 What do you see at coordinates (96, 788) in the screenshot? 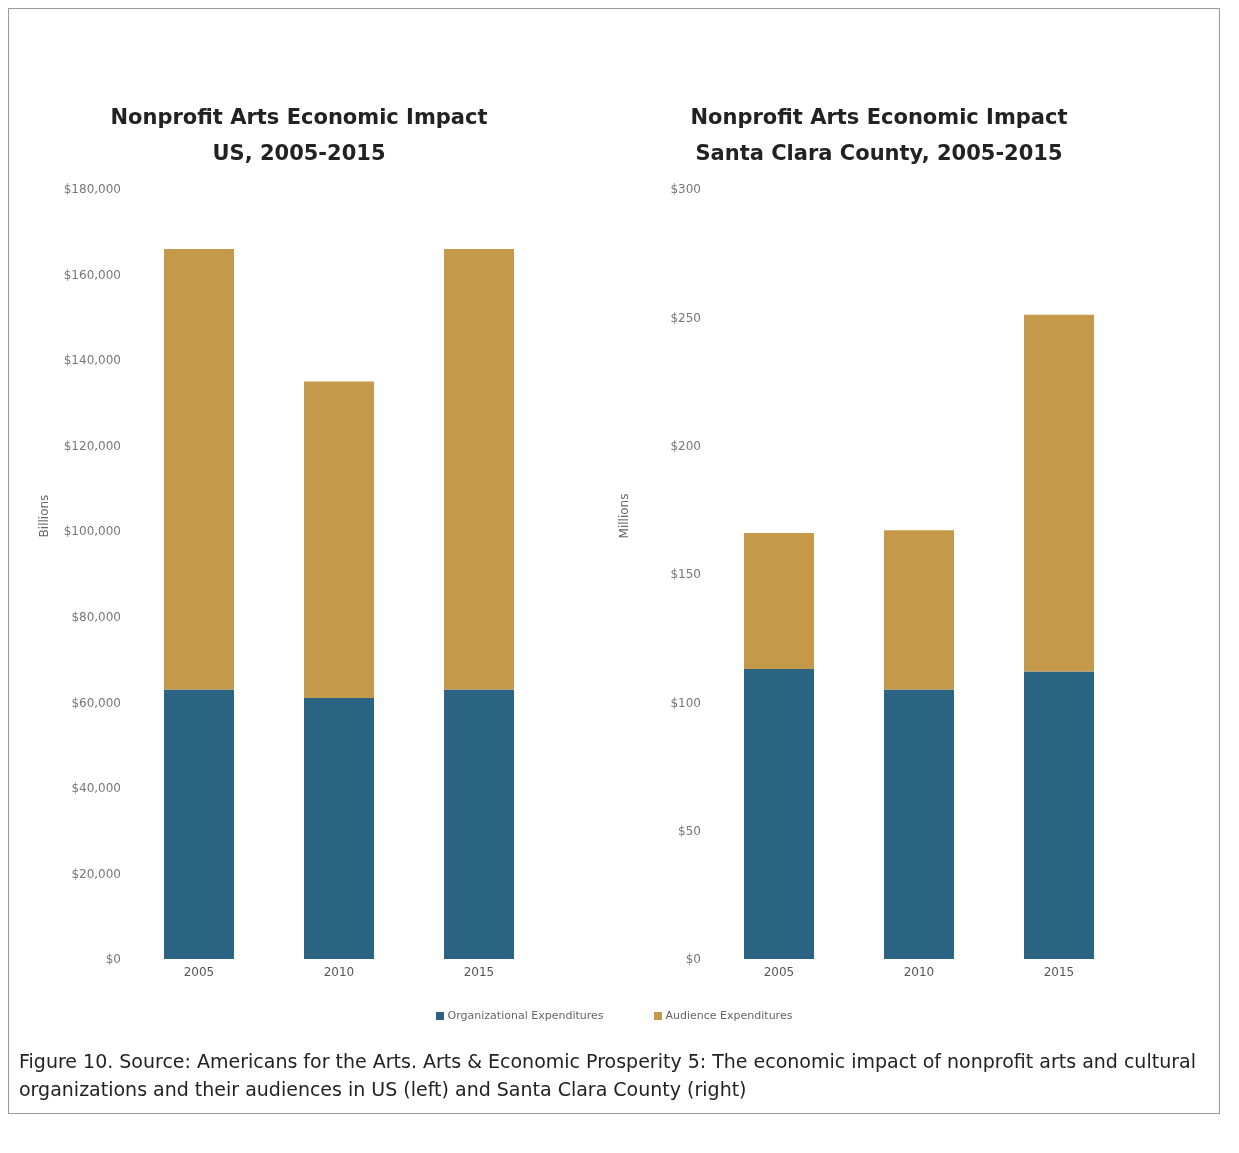
I see `y-tick-label: $40,000` at bounding box center [96, 788].